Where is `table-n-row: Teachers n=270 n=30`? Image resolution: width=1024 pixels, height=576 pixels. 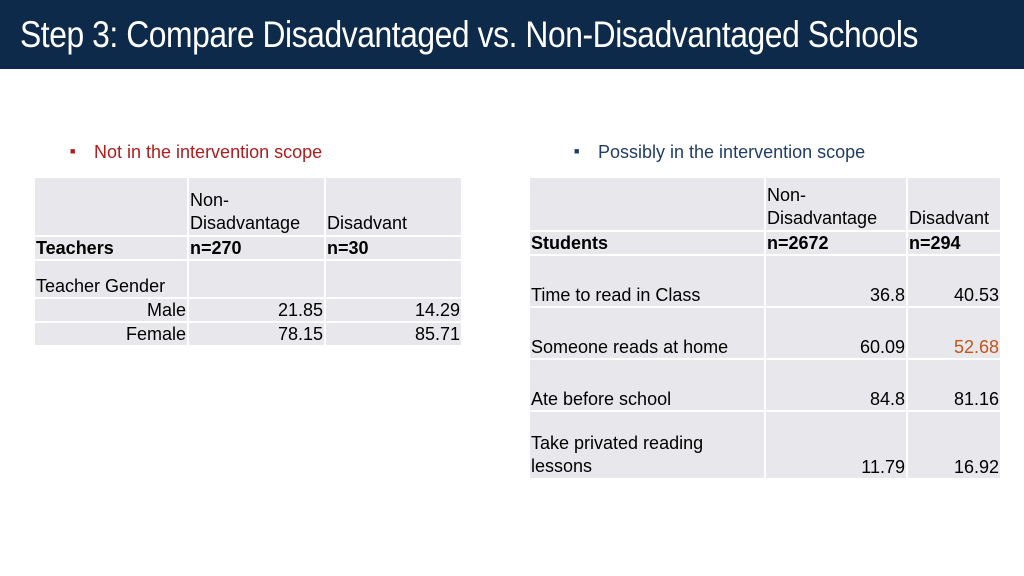
table-n-row: Teachers n=270 n=30 is located at coordinates (248, 248).